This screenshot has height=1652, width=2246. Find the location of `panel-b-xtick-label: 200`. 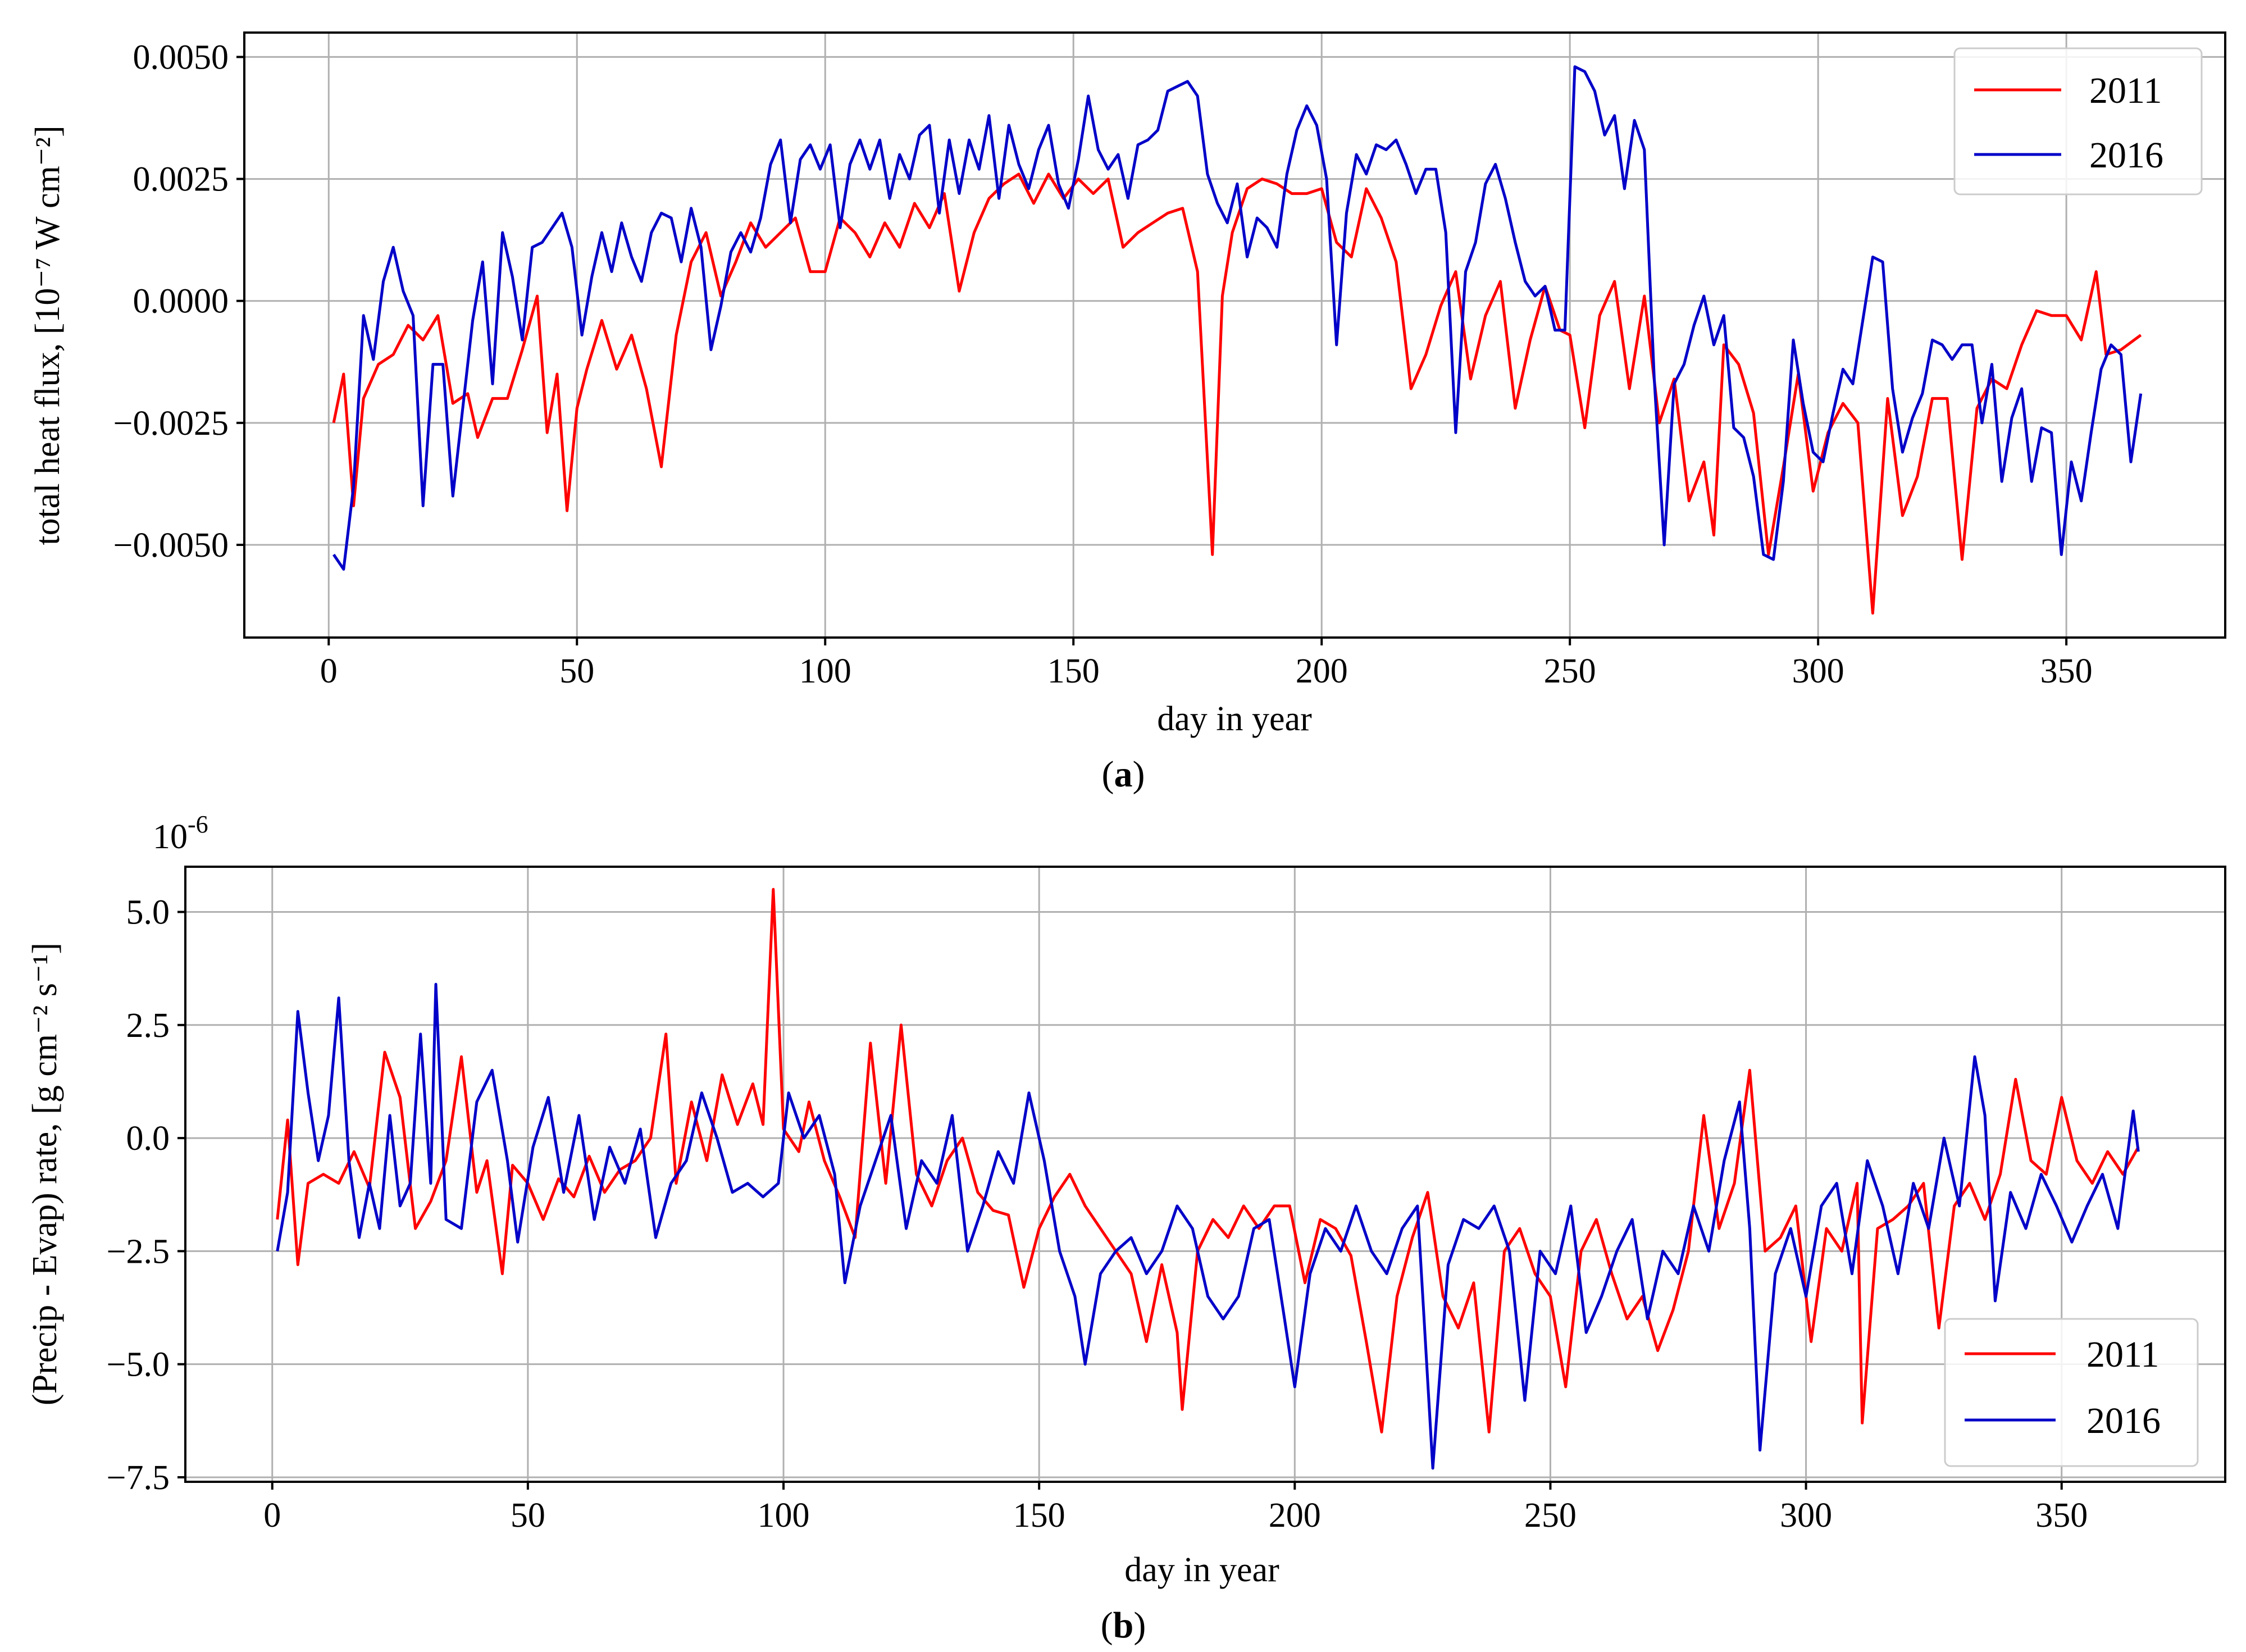

panel-b-xtick-label: 200 is located at coordinates (1295, 1515).